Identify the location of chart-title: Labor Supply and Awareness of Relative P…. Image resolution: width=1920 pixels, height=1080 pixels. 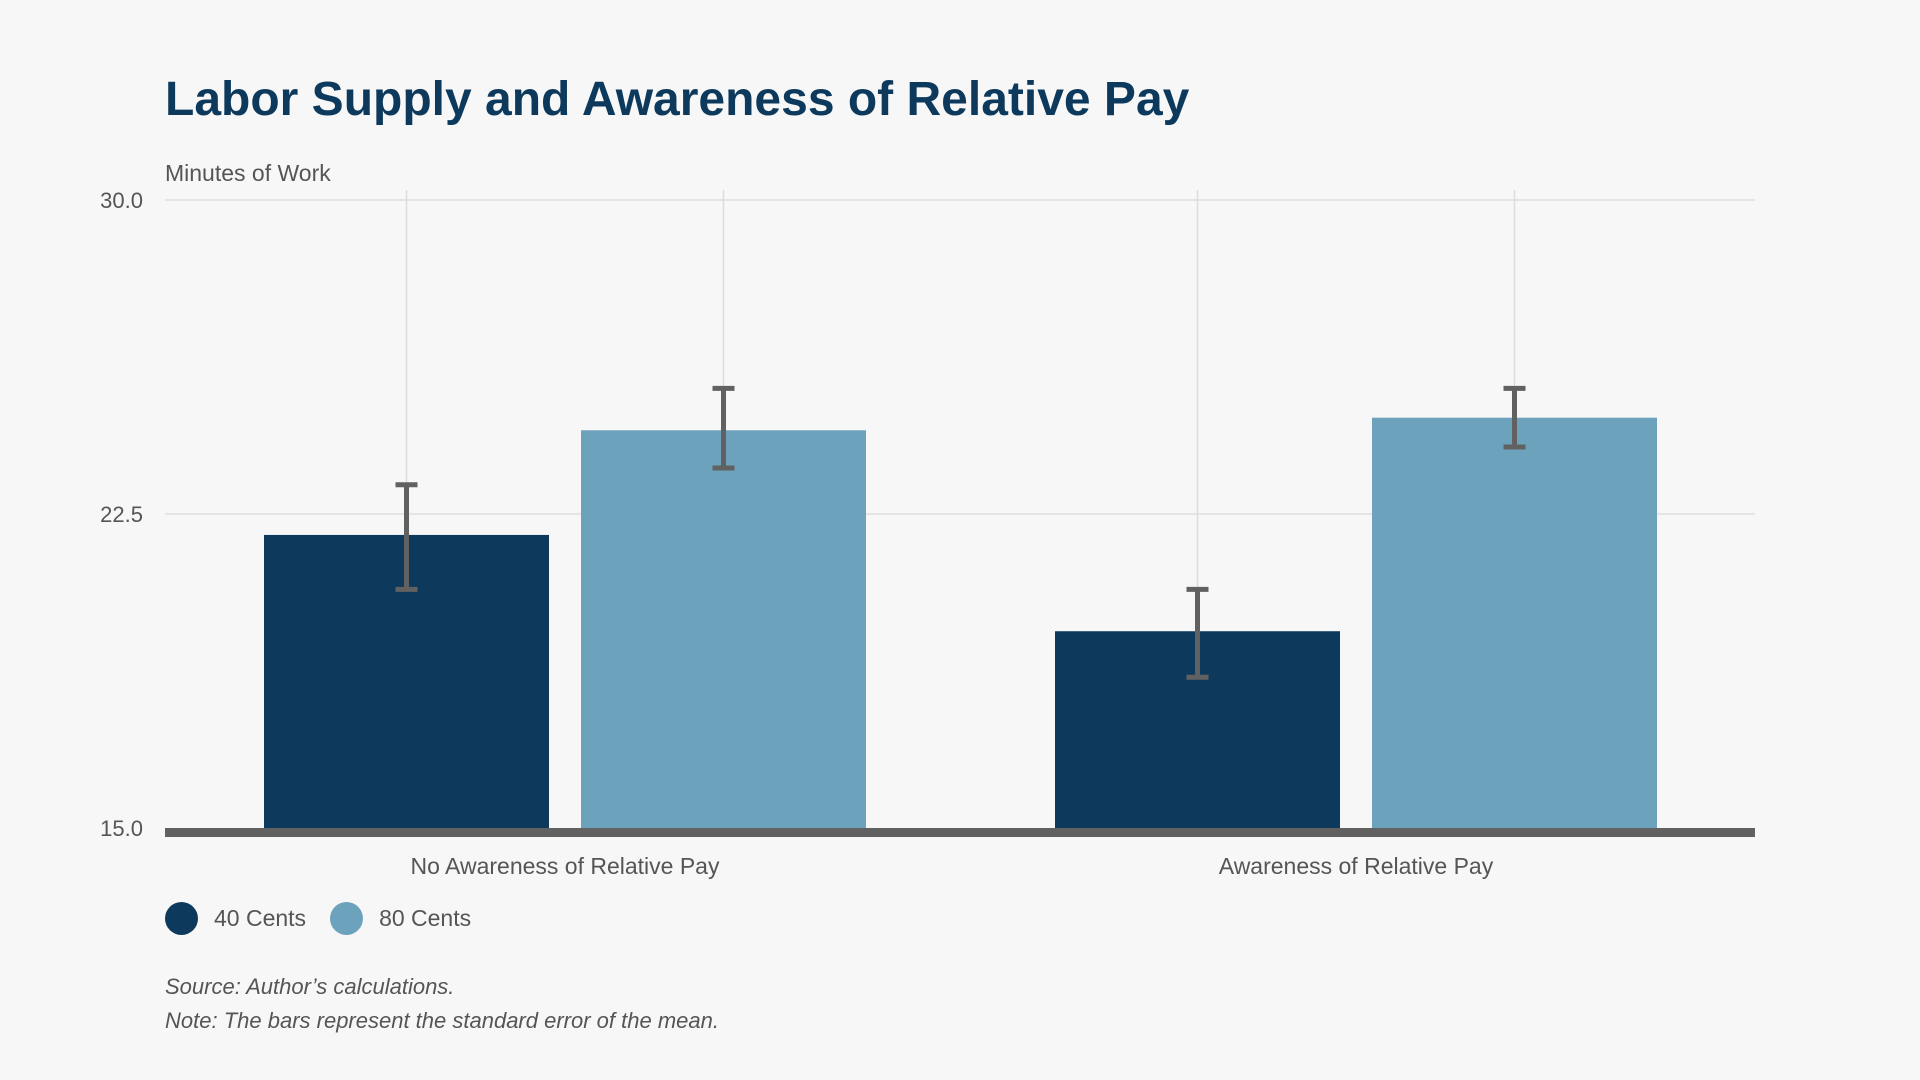
(677, 99).